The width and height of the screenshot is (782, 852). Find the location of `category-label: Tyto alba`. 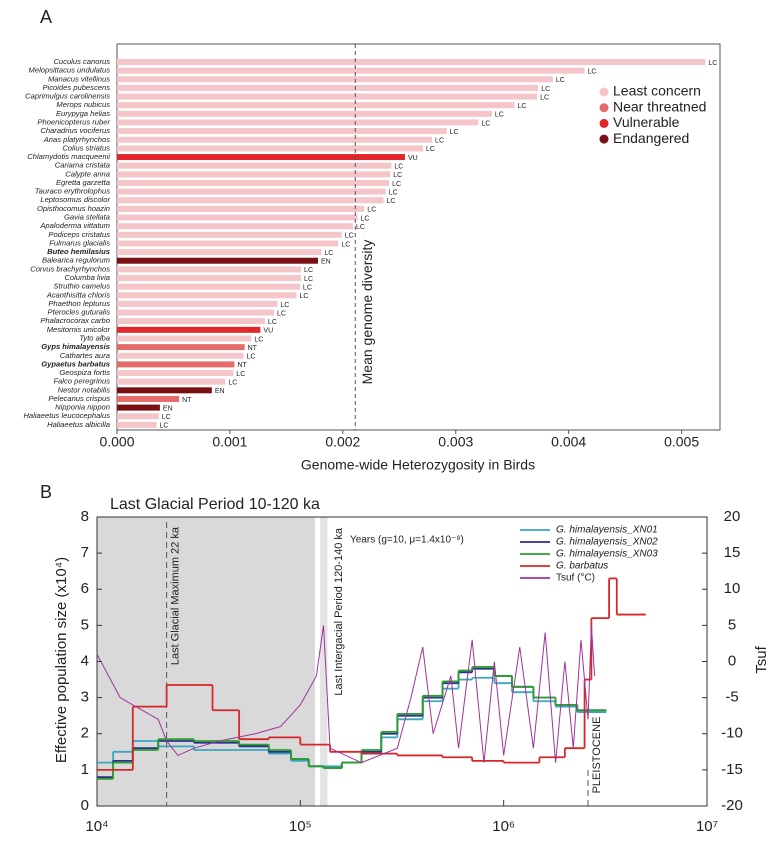

category-label: Tyto alba is located at coordinates (94, 337).